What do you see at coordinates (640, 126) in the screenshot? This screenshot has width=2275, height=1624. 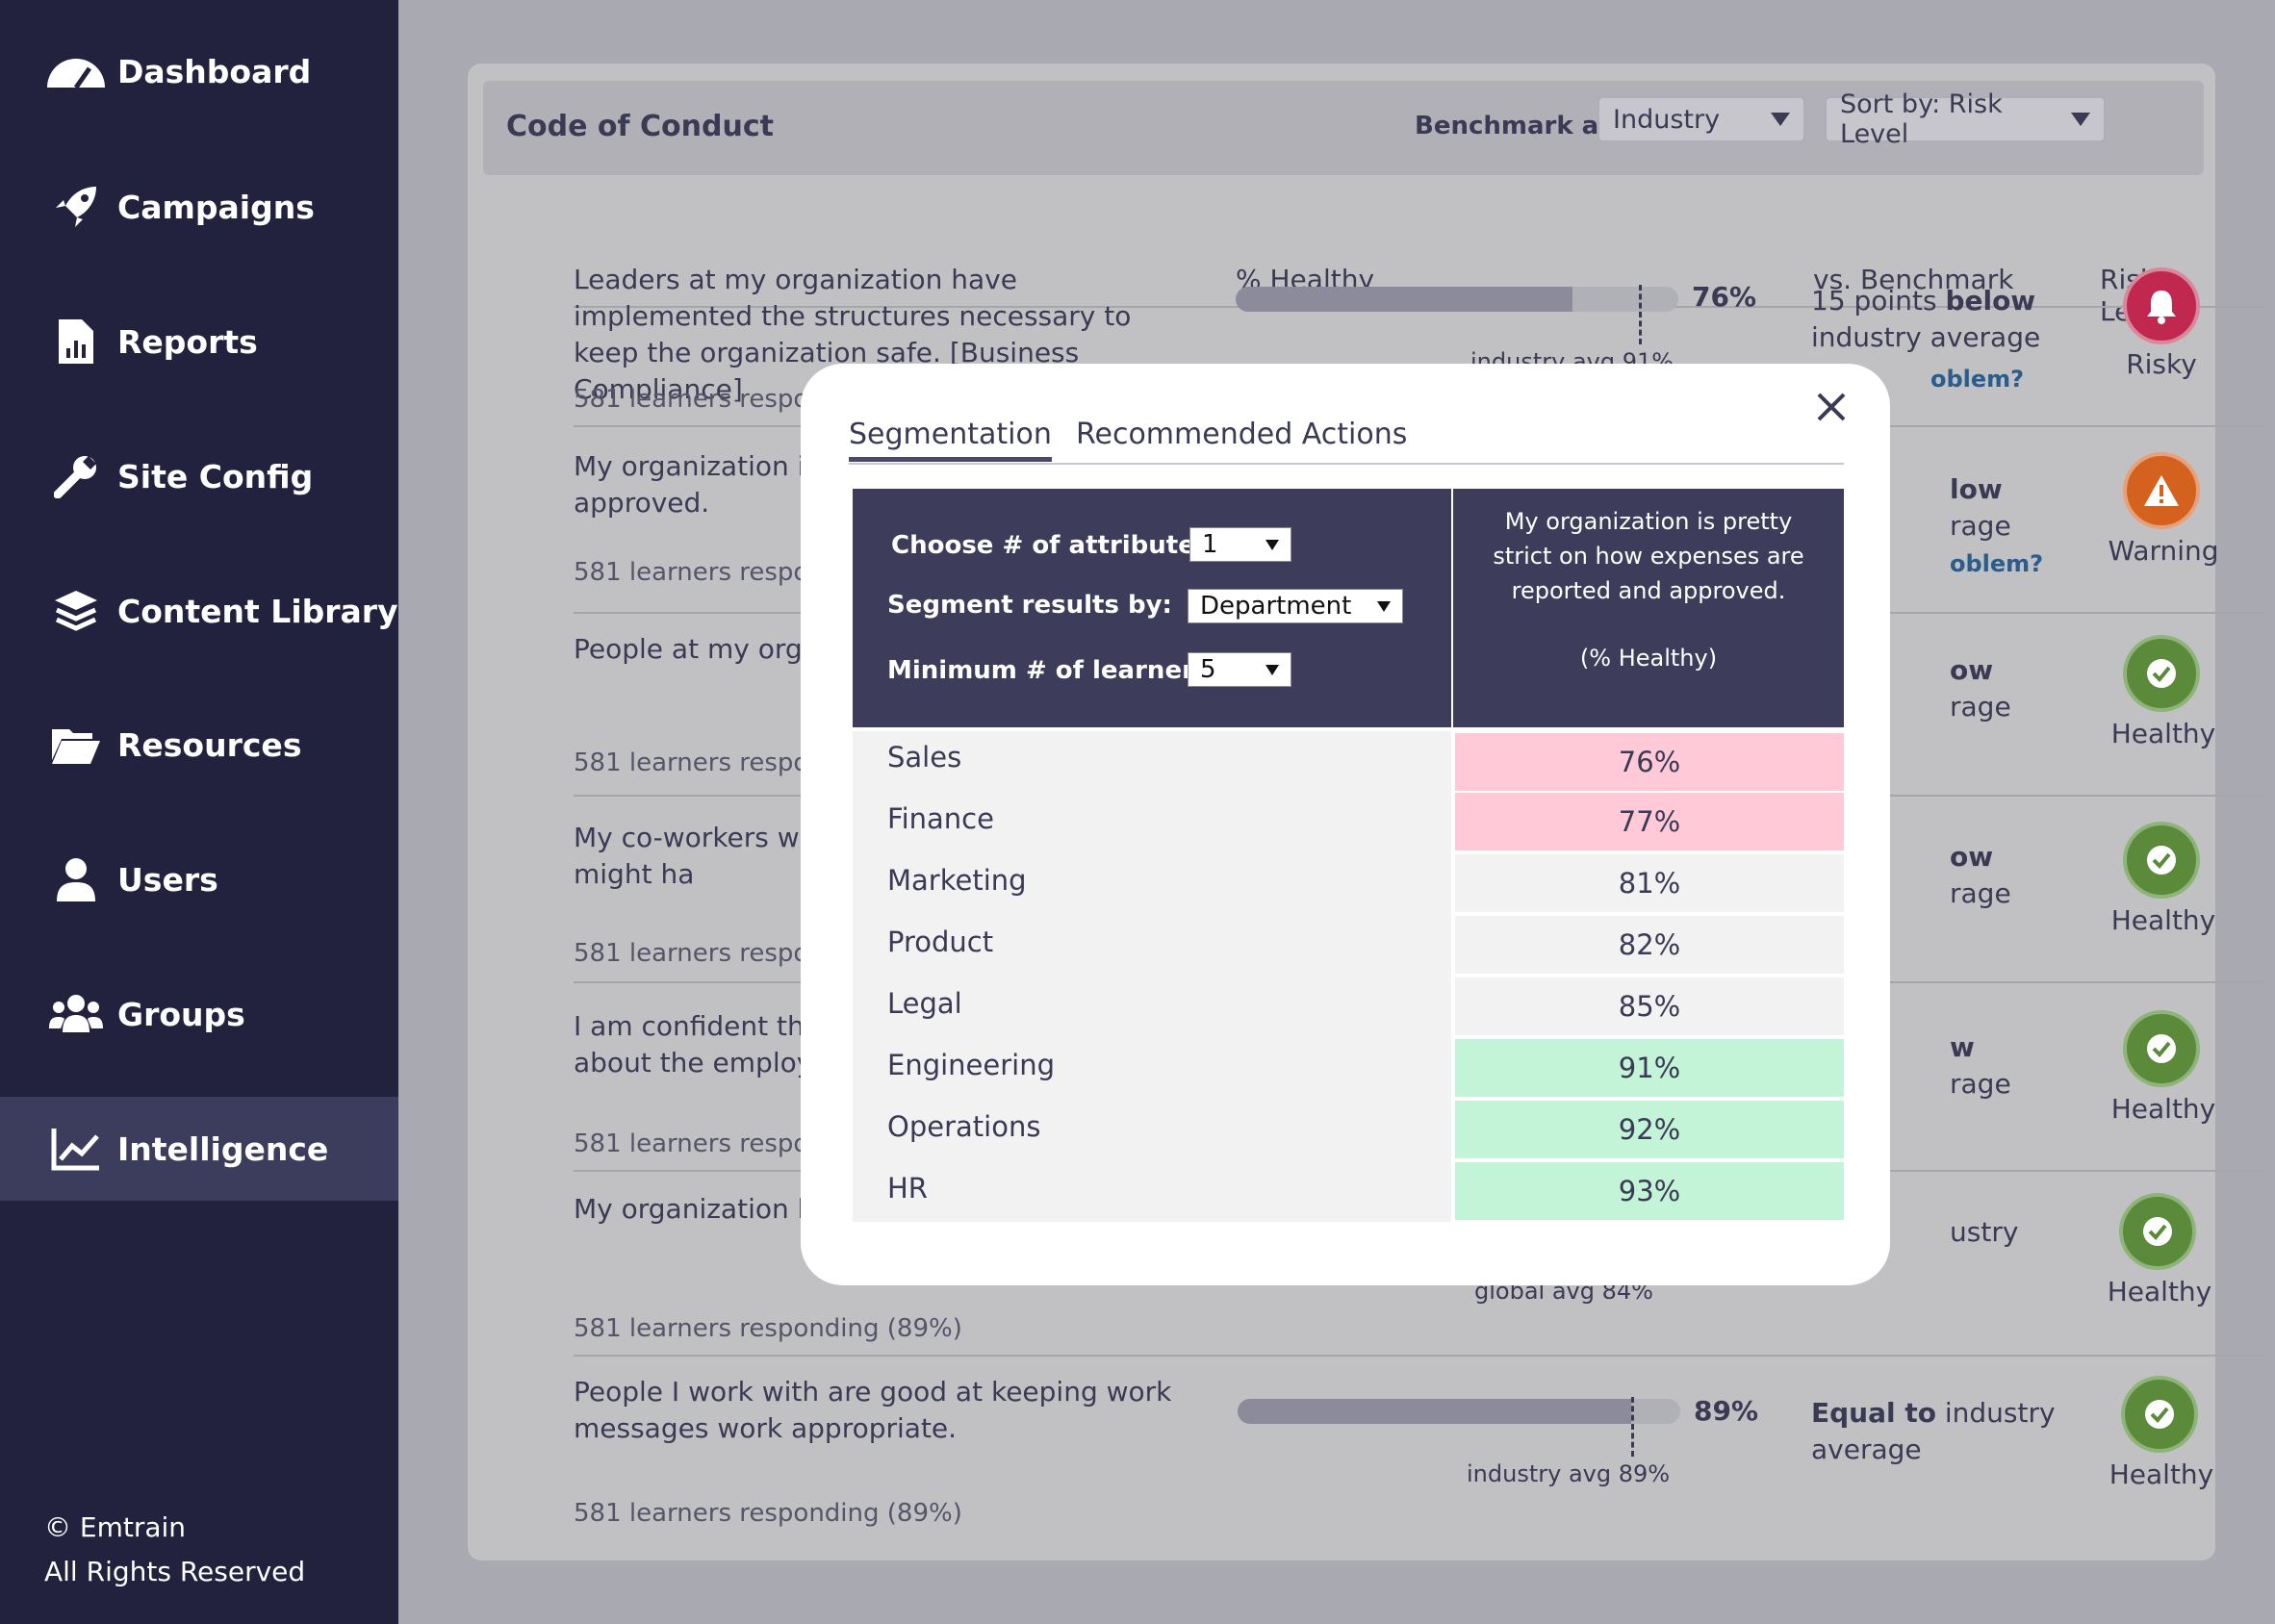 I see `card-title: Code of Conduct` at bounding box center [640, 126].